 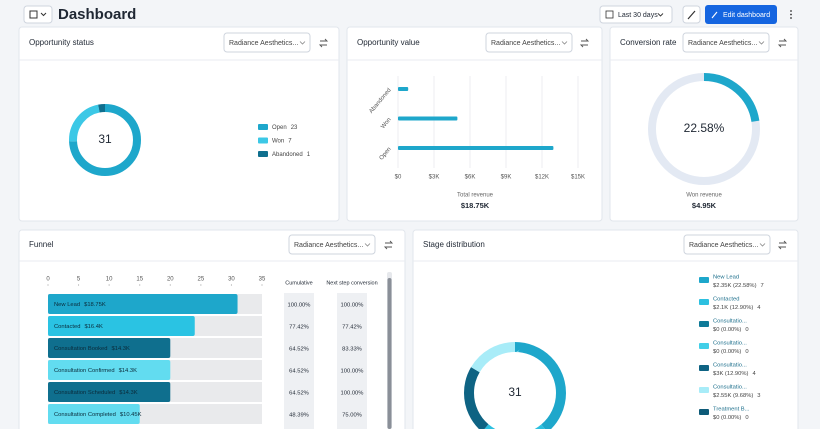 What do you see at coordinates (131, 415) in the screenshot?
I see `stage-revenue: $10.45K` at bounding box center [131, 415].